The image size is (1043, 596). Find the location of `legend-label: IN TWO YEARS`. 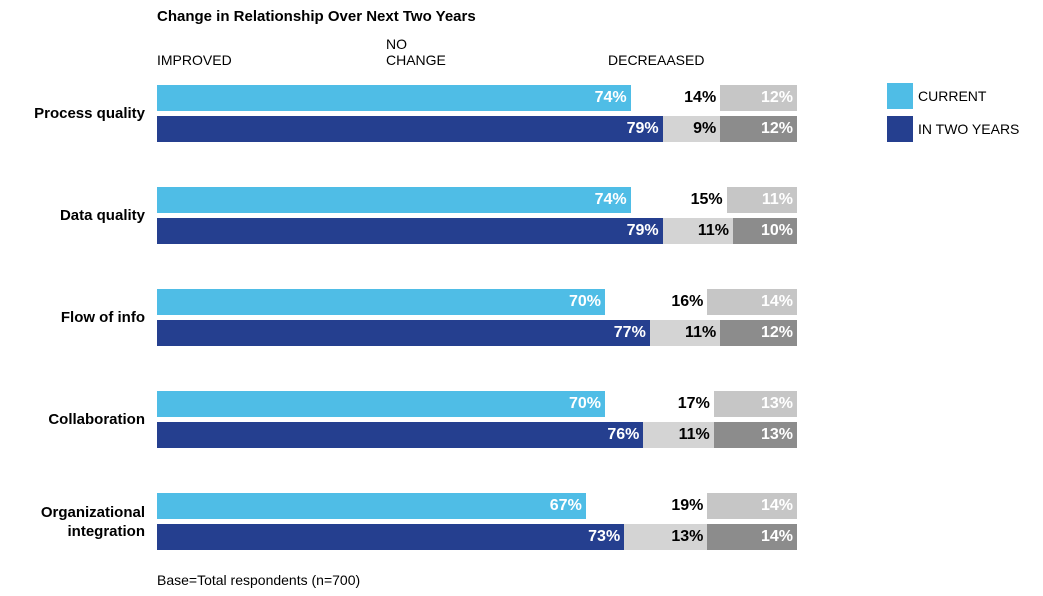

legend-label: IN TWO YEARS is located at coordinates (969, 129).